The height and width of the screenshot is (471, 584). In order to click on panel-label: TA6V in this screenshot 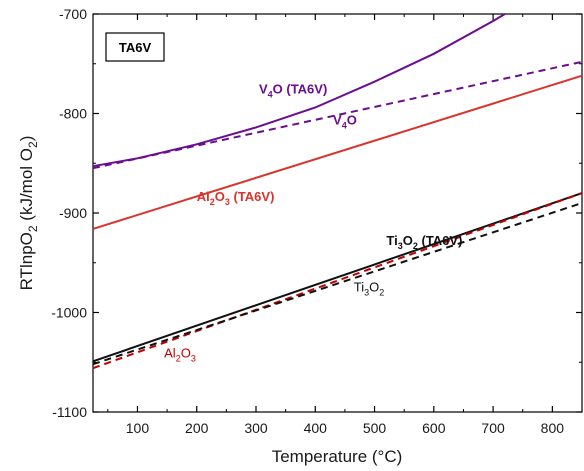, I will do `click(135, 47)`.